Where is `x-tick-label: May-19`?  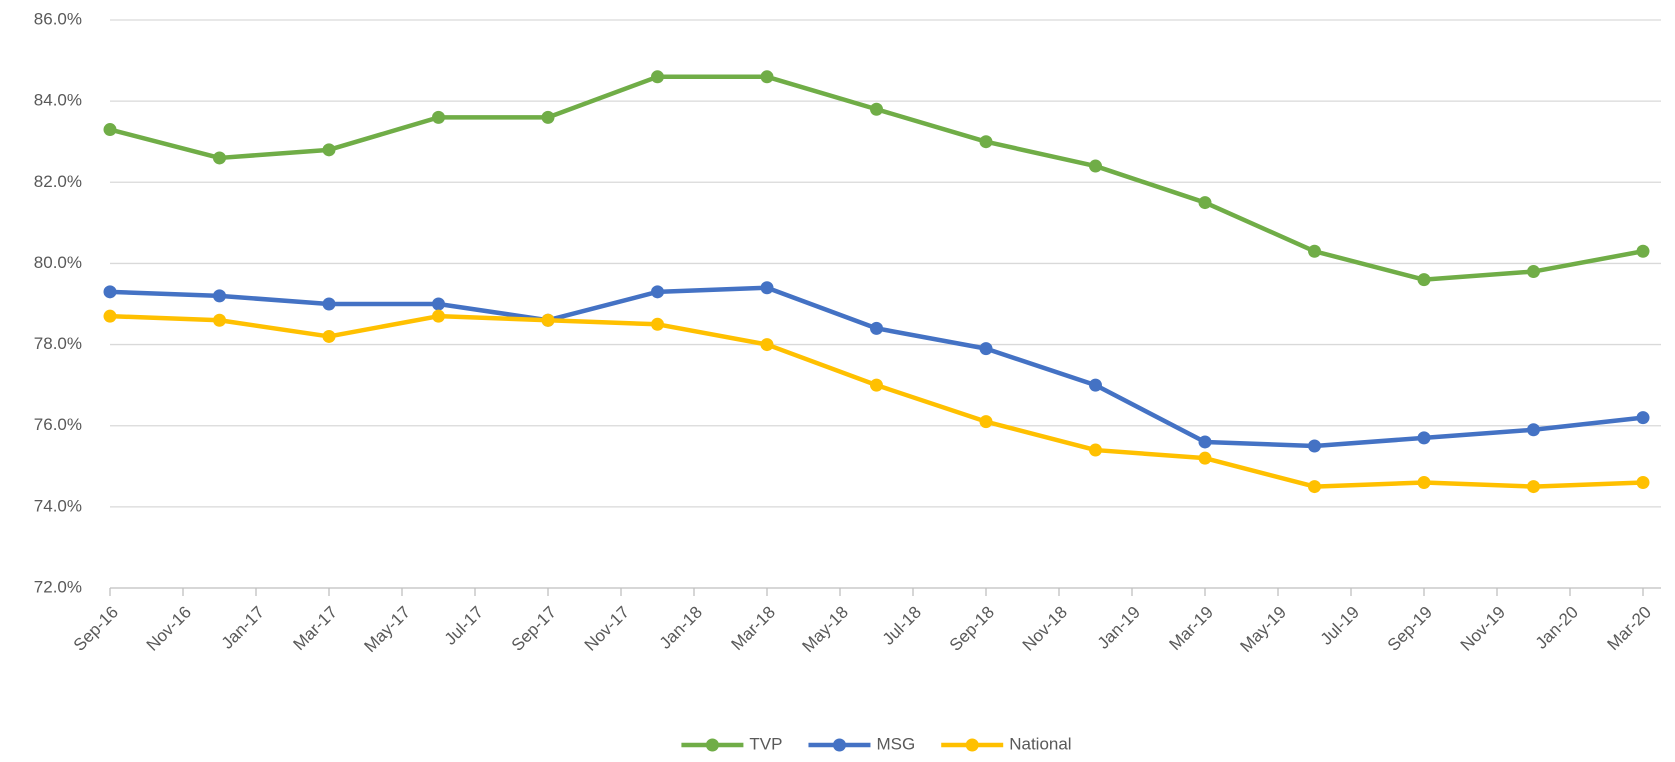 x-tick-label: May-19 is located at coordinates (1263, 630).